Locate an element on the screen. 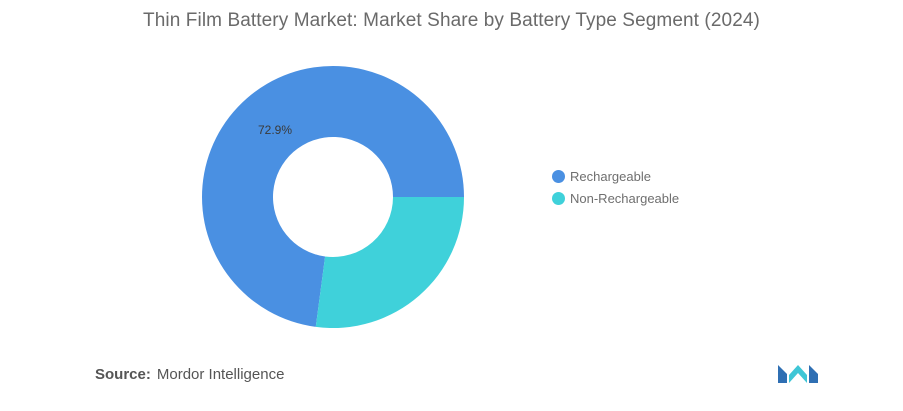 This screenshot has width=903, height=411. legend-item-non-rechargeable: Non-Rechargeable is located at coordinates (615, 198).